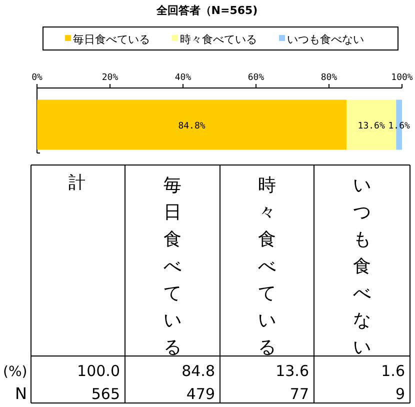 The height and width of the screenshot is (407, 415). I want to click on text: 77, so click(299, 394).